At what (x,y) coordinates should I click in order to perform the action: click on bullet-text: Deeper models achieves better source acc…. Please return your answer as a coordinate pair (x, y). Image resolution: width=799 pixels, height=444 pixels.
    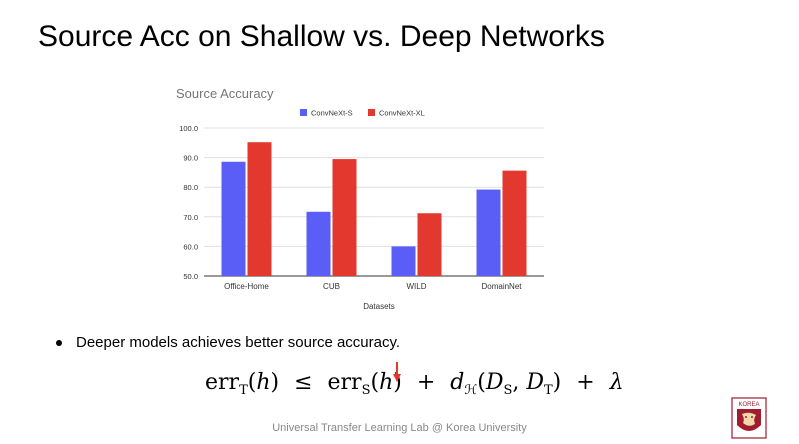
    Looking at the image, I should click on (238, 342).